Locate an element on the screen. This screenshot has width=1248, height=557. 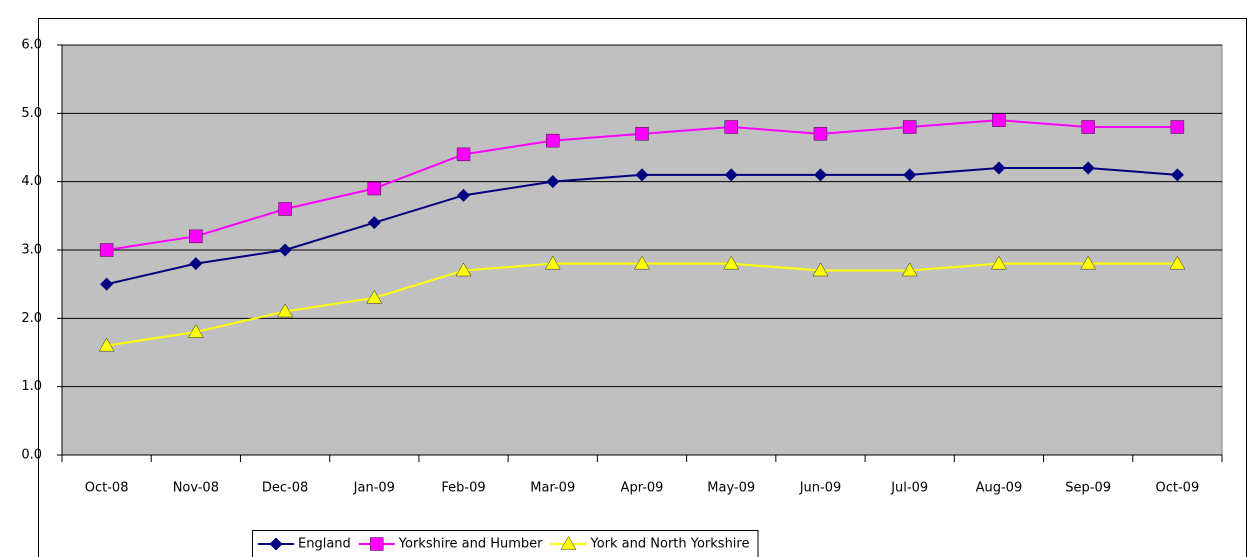
x-tick-label: Nov-08 is located at coordinates (196, 488).